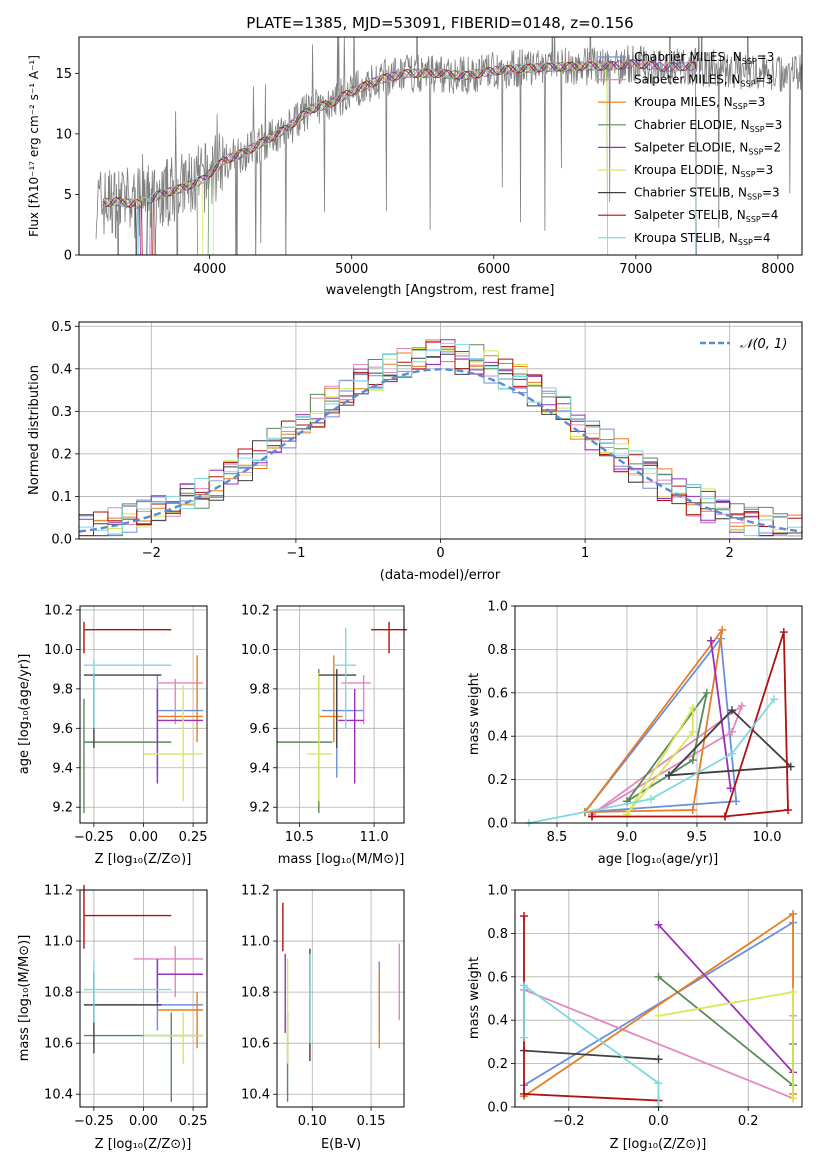 The image size is (819, 1170). I want to click on x-tick-label: 10.0, so click(767, 837).